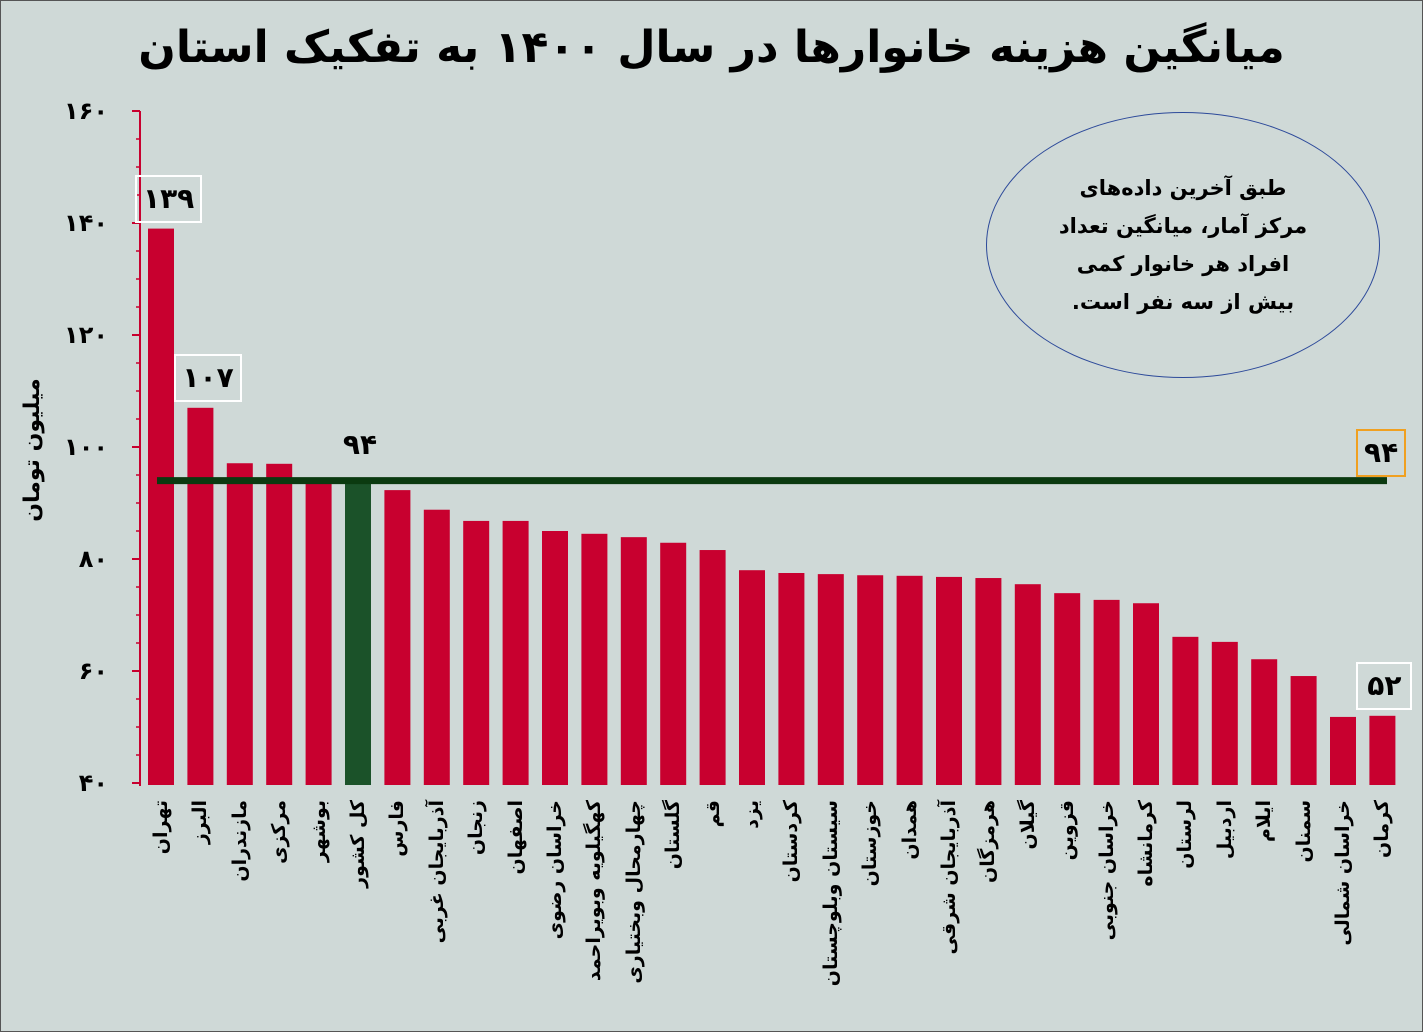  What do you see at coordinates (830, 893) in the screenshot?
I see `x-tick-label: سیستان وبلوچستان` at bounding box center [830, 893].